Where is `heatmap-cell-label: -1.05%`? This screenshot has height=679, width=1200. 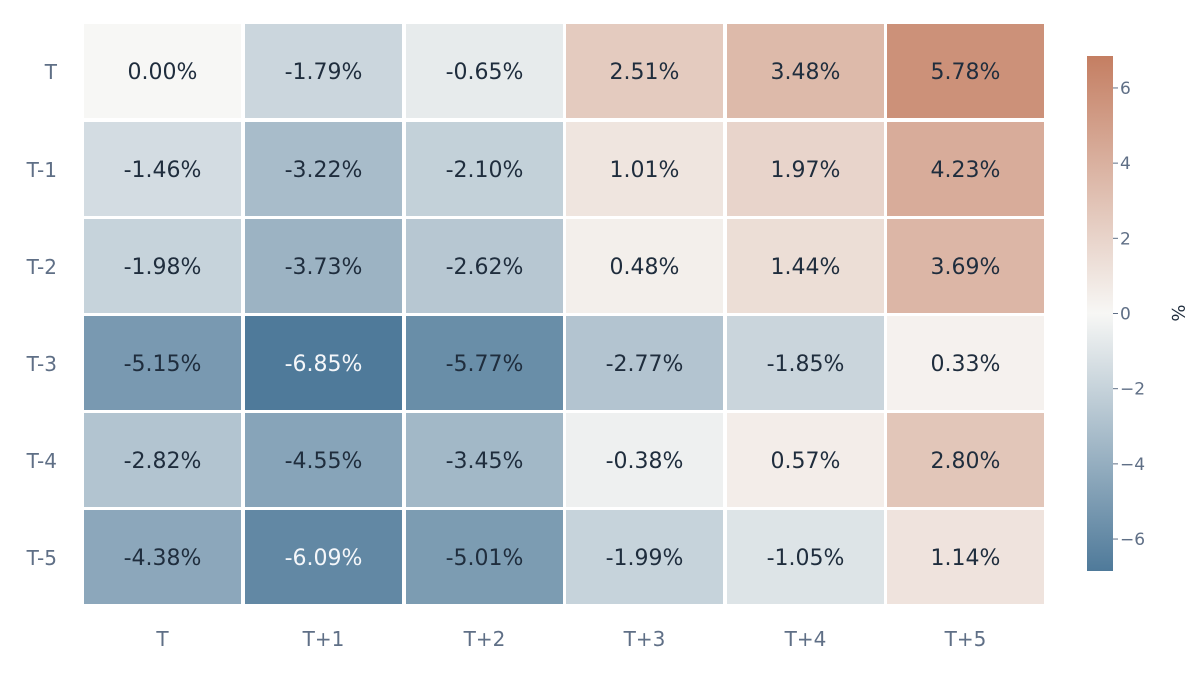
heatmap-cell-label: -1.05% is located at coordinates (806, 558).